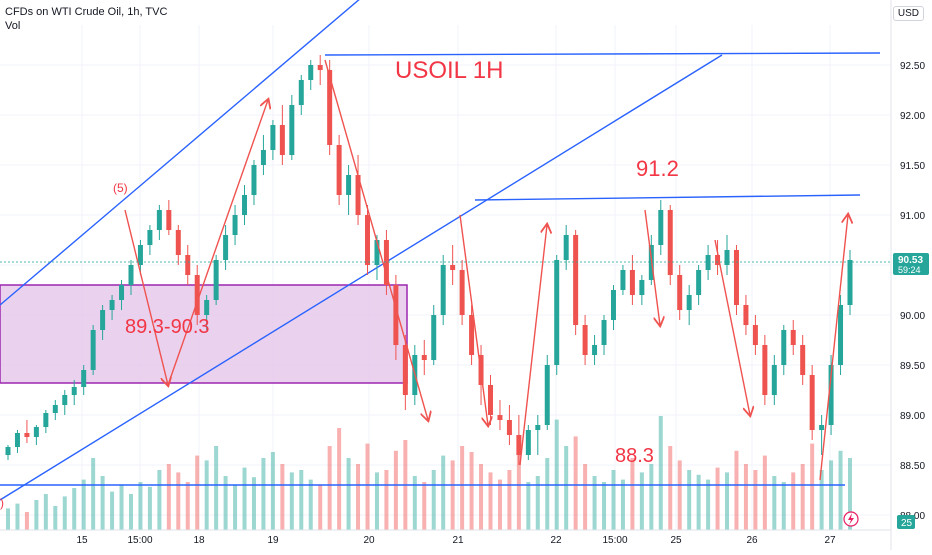  What do you see at coordinates (86, 12) in the screenshot?
I see `symbol-title: CFDs on WTI Crude Oil, 1h, TVC` at bounding box center [86, 12].